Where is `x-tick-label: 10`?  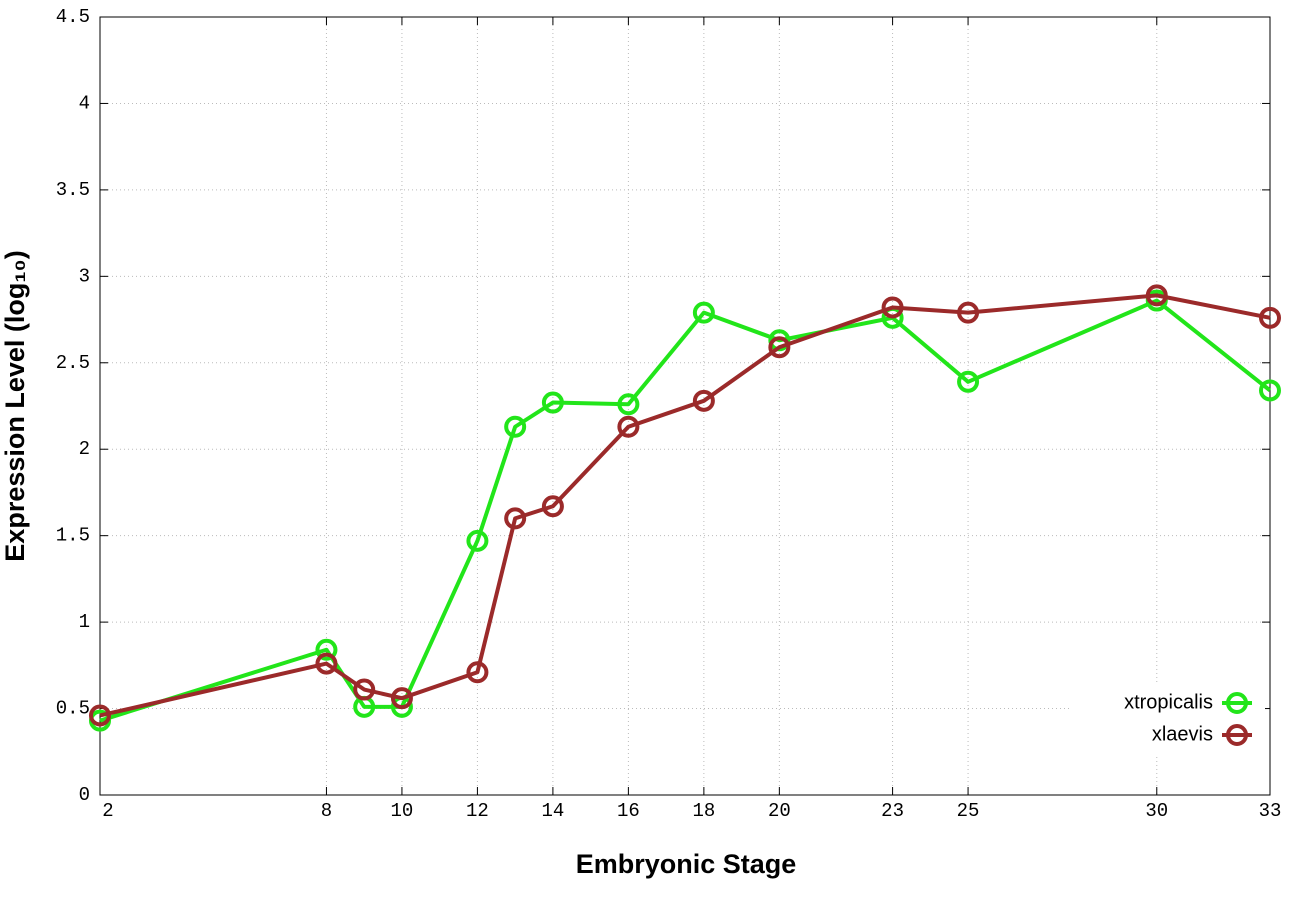
x-tick-label: 10 is located at coordinates (402, 811).